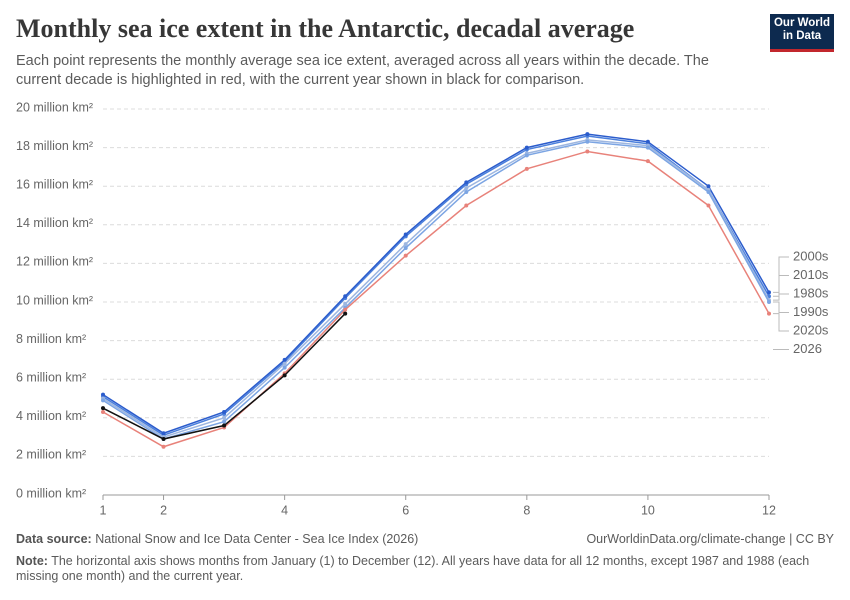 The width and height of the screenshot is (850, 600). I want to click on y-tick-label: 10 million km², so click(54, 300).